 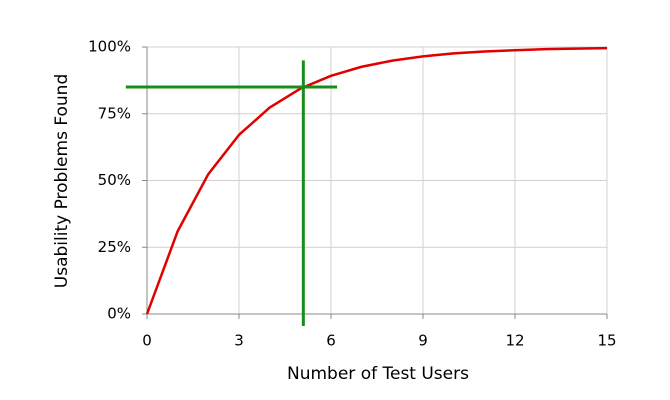 I want to click on x-tick-label: 12, so click(x=514, y=341).